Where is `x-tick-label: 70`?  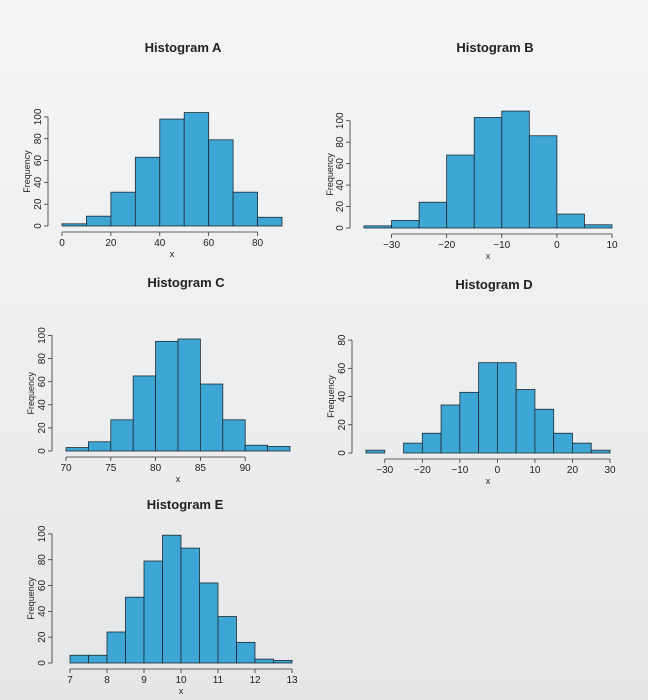 x-tick-label: 70 is located at coordinates (66, 468).